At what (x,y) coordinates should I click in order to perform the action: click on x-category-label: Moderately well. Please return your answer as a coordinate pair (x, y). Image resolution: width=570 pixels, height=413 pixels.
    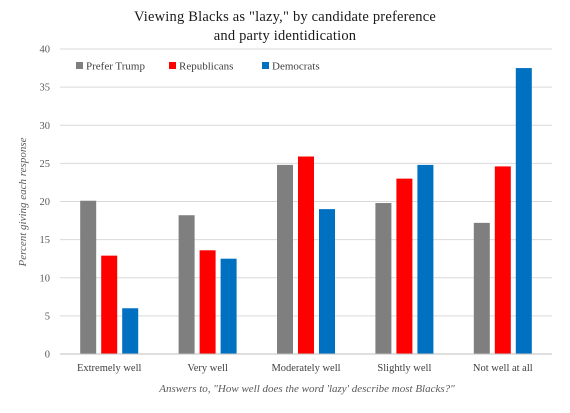
    Looking at the image, I should click on (305, 368).